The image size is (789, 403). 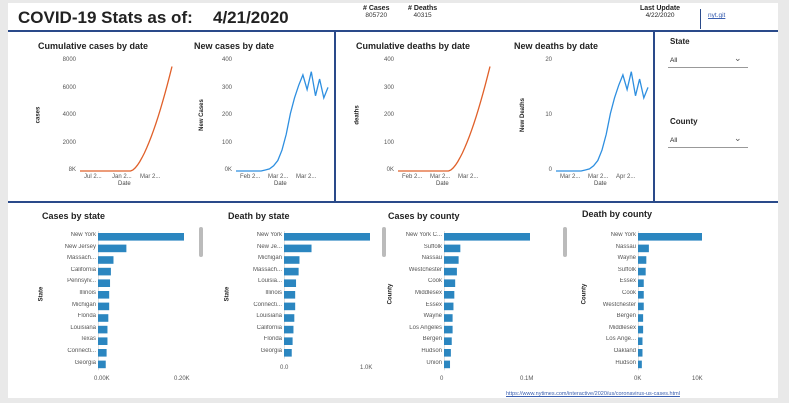 I want to click on cases-card: # Cases 805720, so click(x=376, y=12).